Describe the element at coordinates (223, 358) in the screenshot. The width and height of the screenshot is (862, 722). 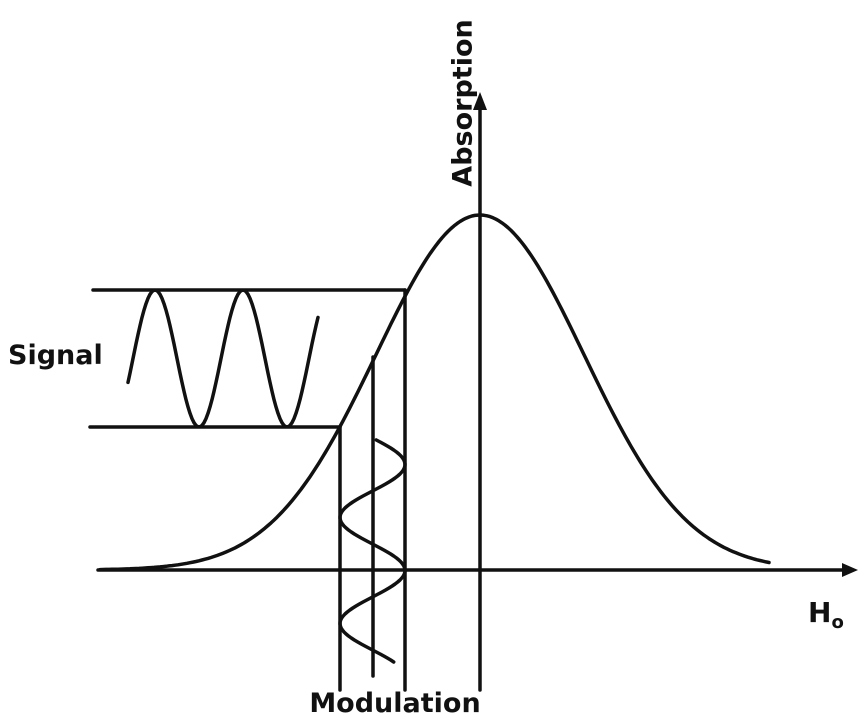
I see `signal-wave` at that location.